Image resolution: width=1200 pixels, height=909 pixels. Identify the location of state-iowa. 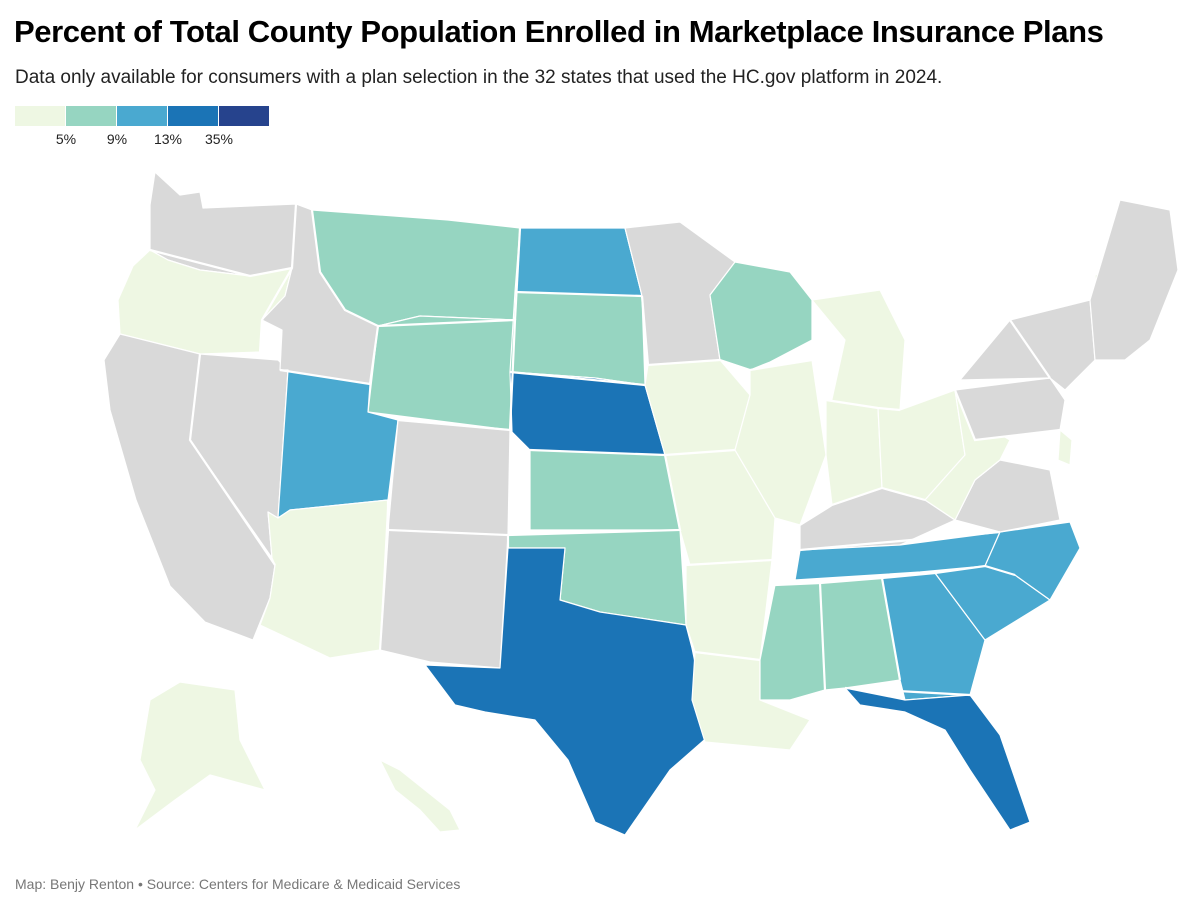
(697, 407).